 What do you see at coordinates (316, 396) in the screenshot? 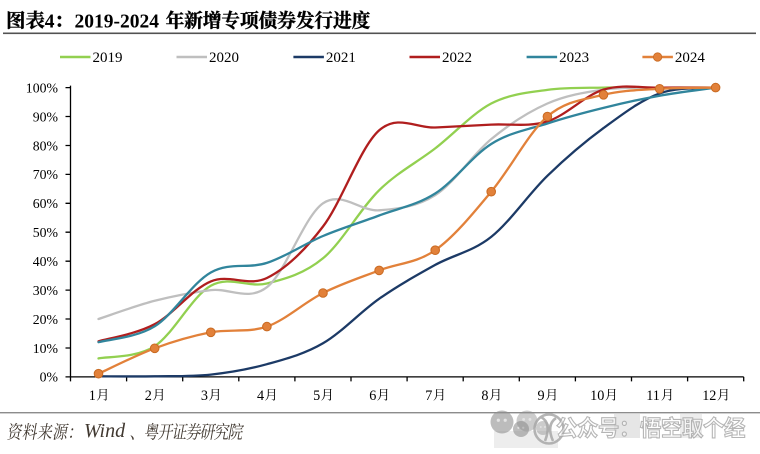
I see `svg-text: 5` at bounding box center [316, 396].